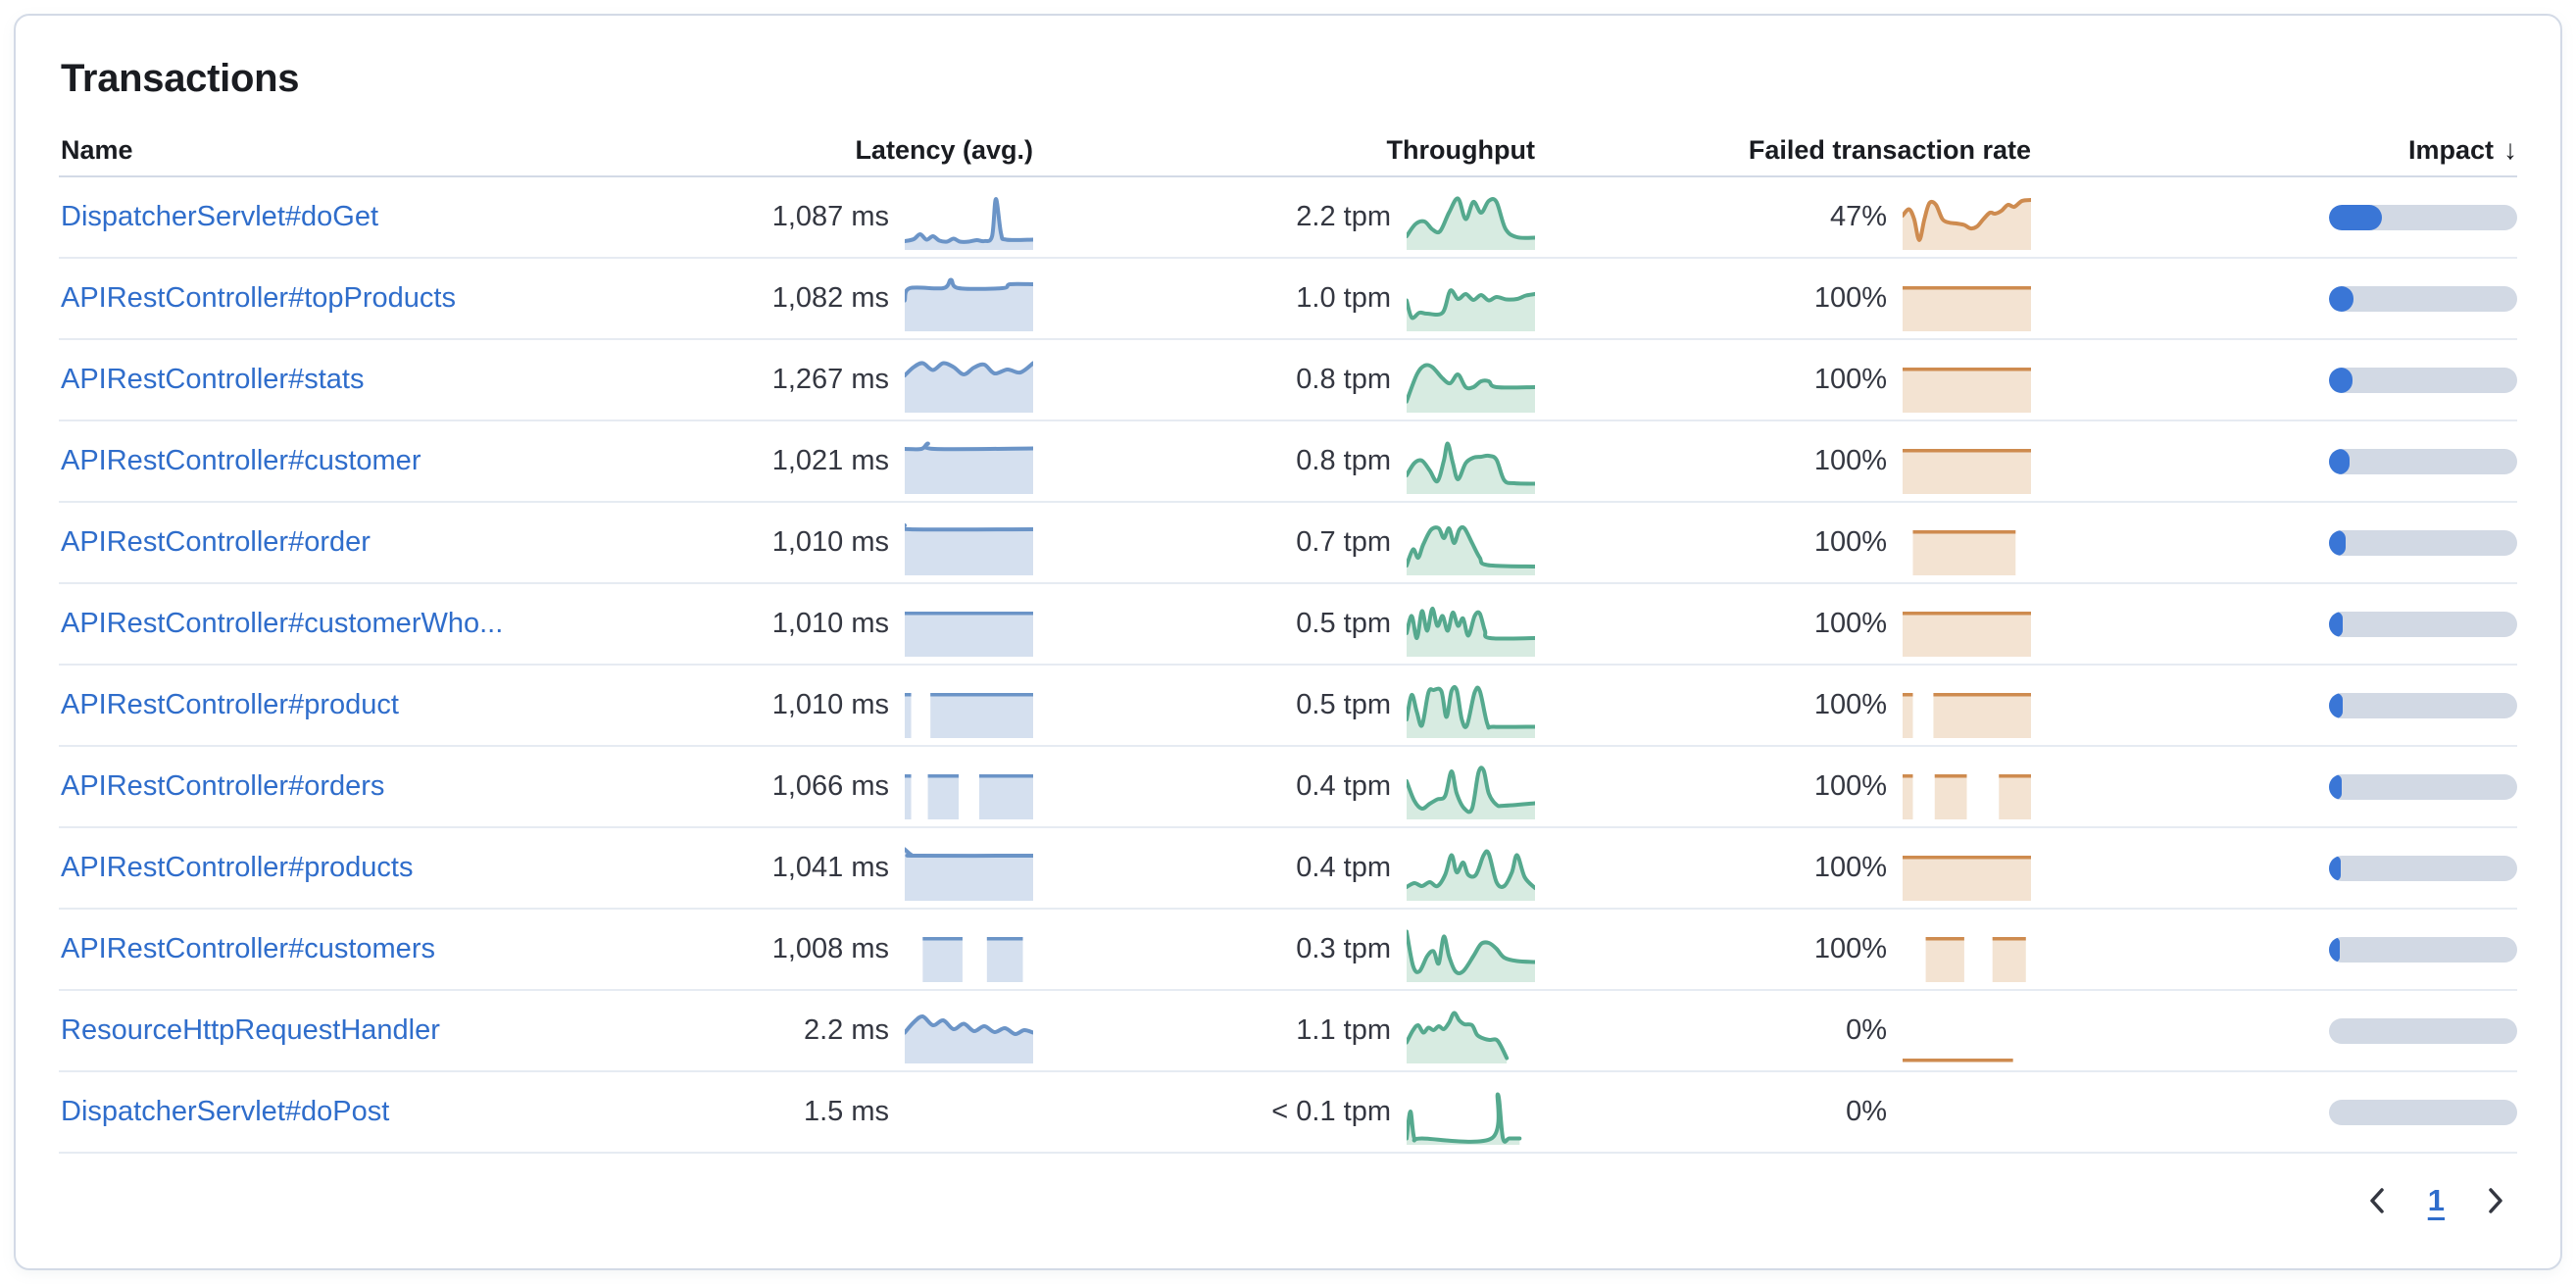  I want to click on latency-value: 1,267 ms, so click(830, 379).